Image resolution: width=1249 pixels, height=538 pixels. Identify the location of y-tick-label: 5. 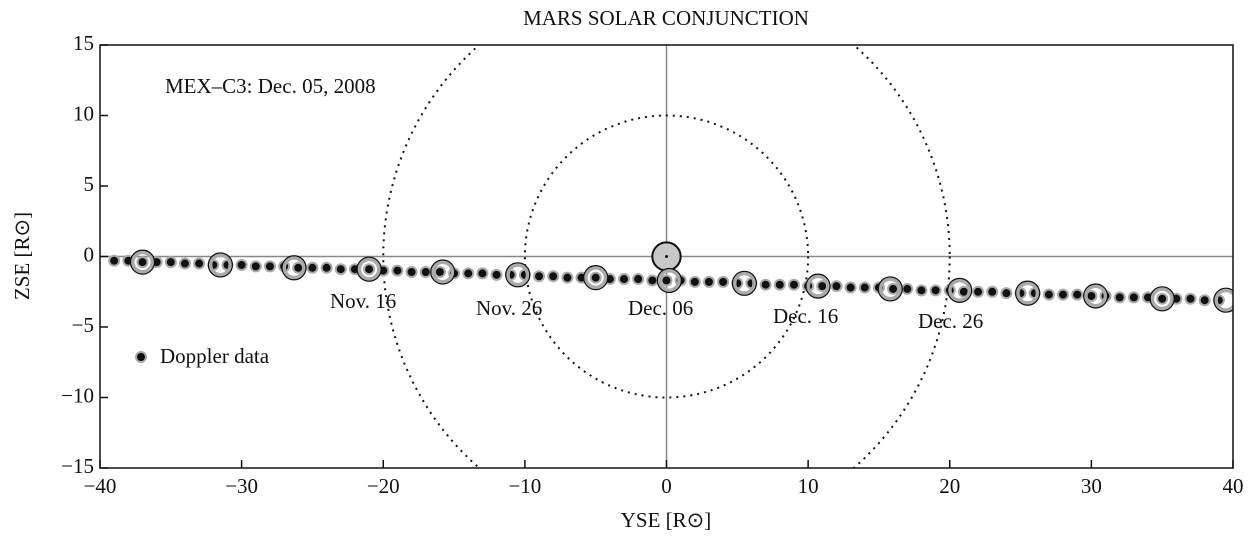
(89, 184).